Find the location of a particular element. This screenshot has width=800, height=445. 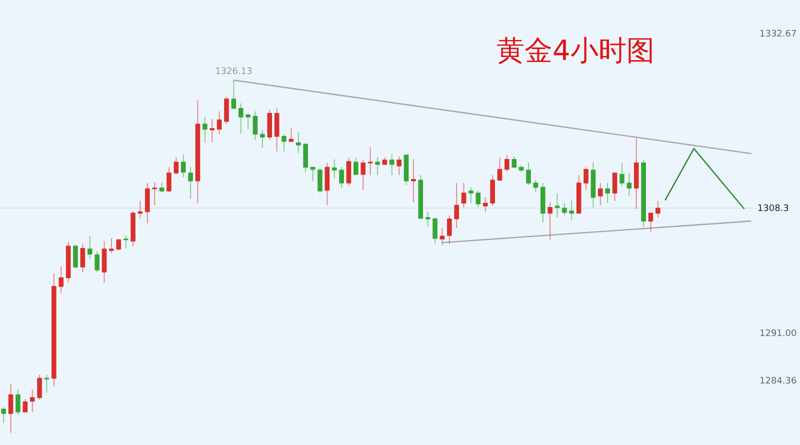

y-tick-label: 1291.00 is located at coordinates (778, 333).